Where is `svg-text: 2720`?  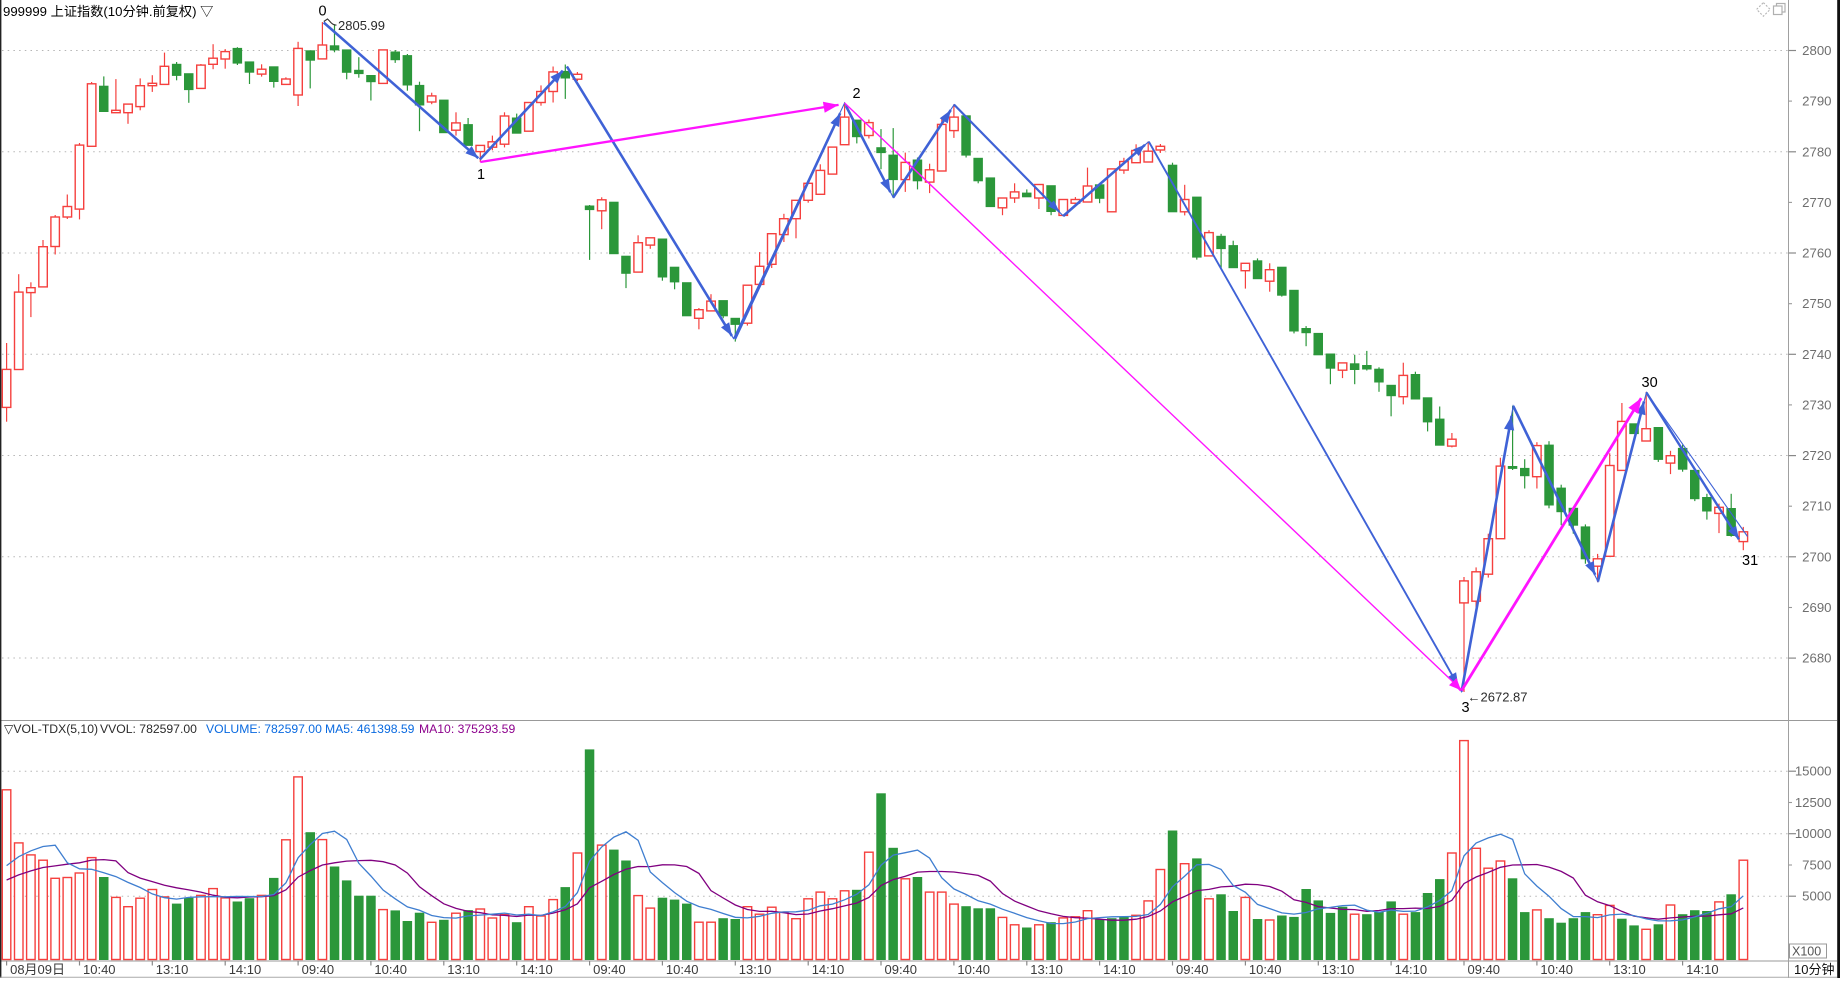
svg-text: 2720 is located at coordinates (1816, 455).